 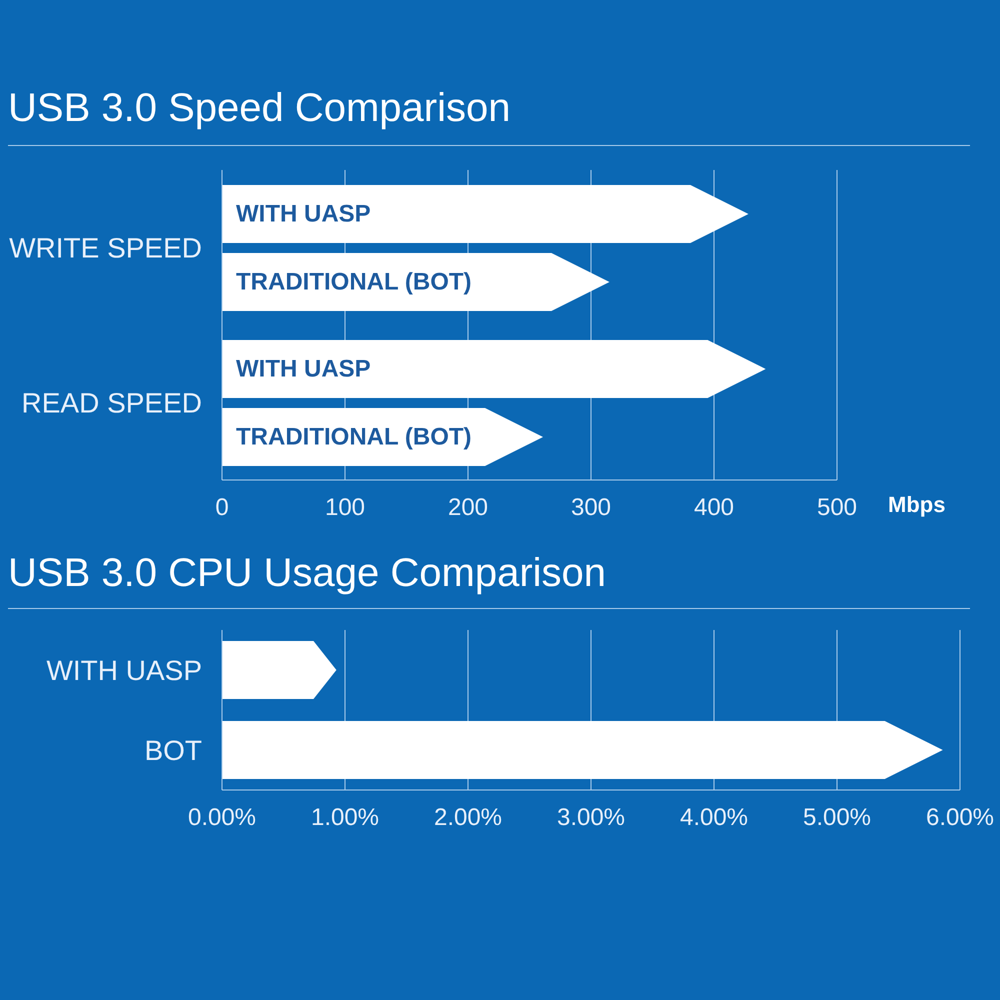 I want to click on y-tick-label: READ SPEED, so click(x=112, y=402).